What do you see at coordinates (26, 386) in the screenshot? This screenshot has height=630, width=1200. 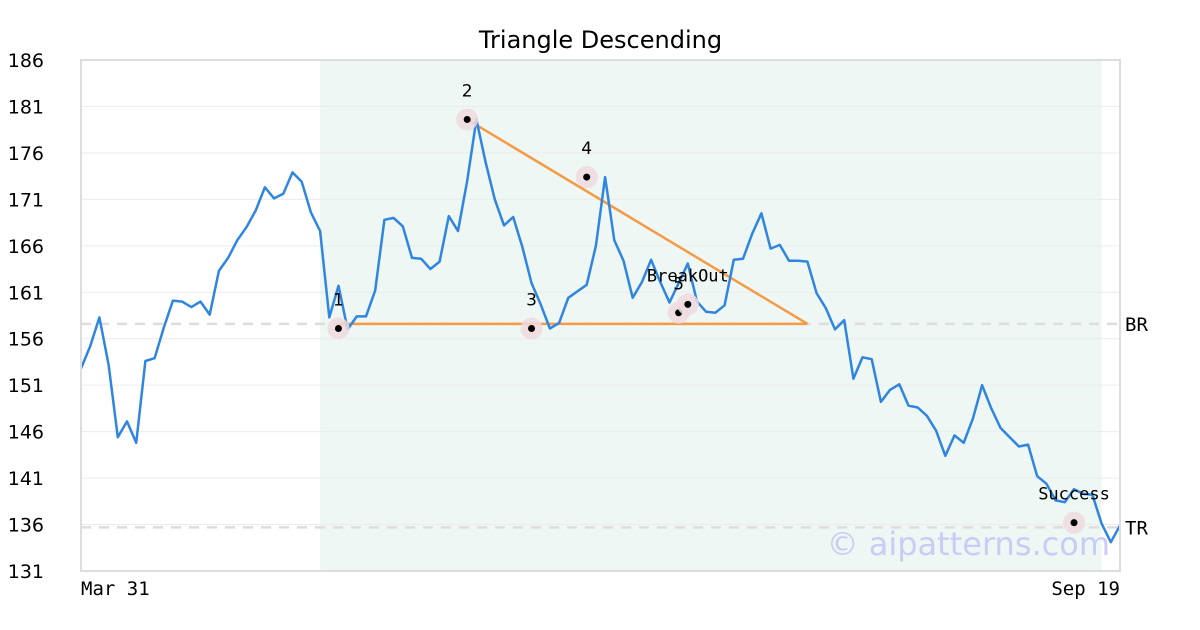 I see `y-tick-label: 151` at bounding box center [26, 386].